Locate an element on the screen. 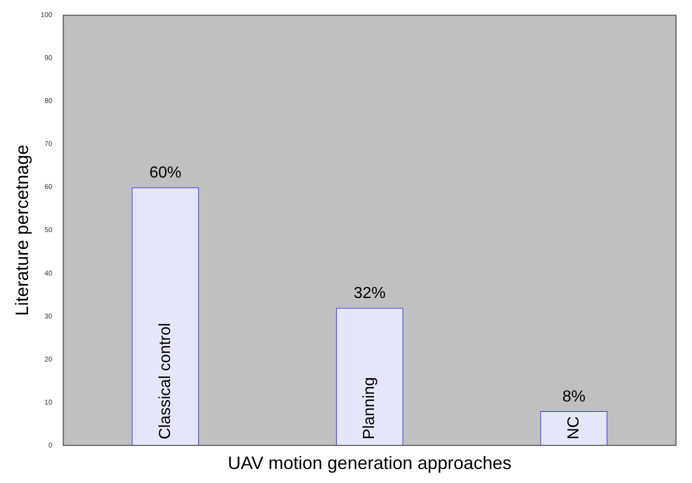  x-tick-label: Planning is located at coordinates (369, 408).